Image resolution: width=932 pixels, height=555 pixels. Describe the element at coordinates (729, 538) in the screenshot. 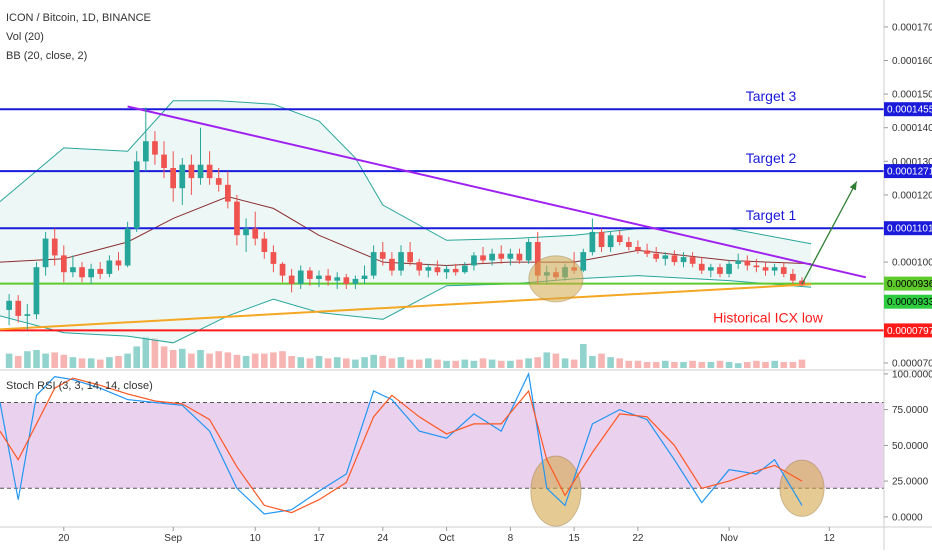

I see `date-axis-label: Nov` at that location.